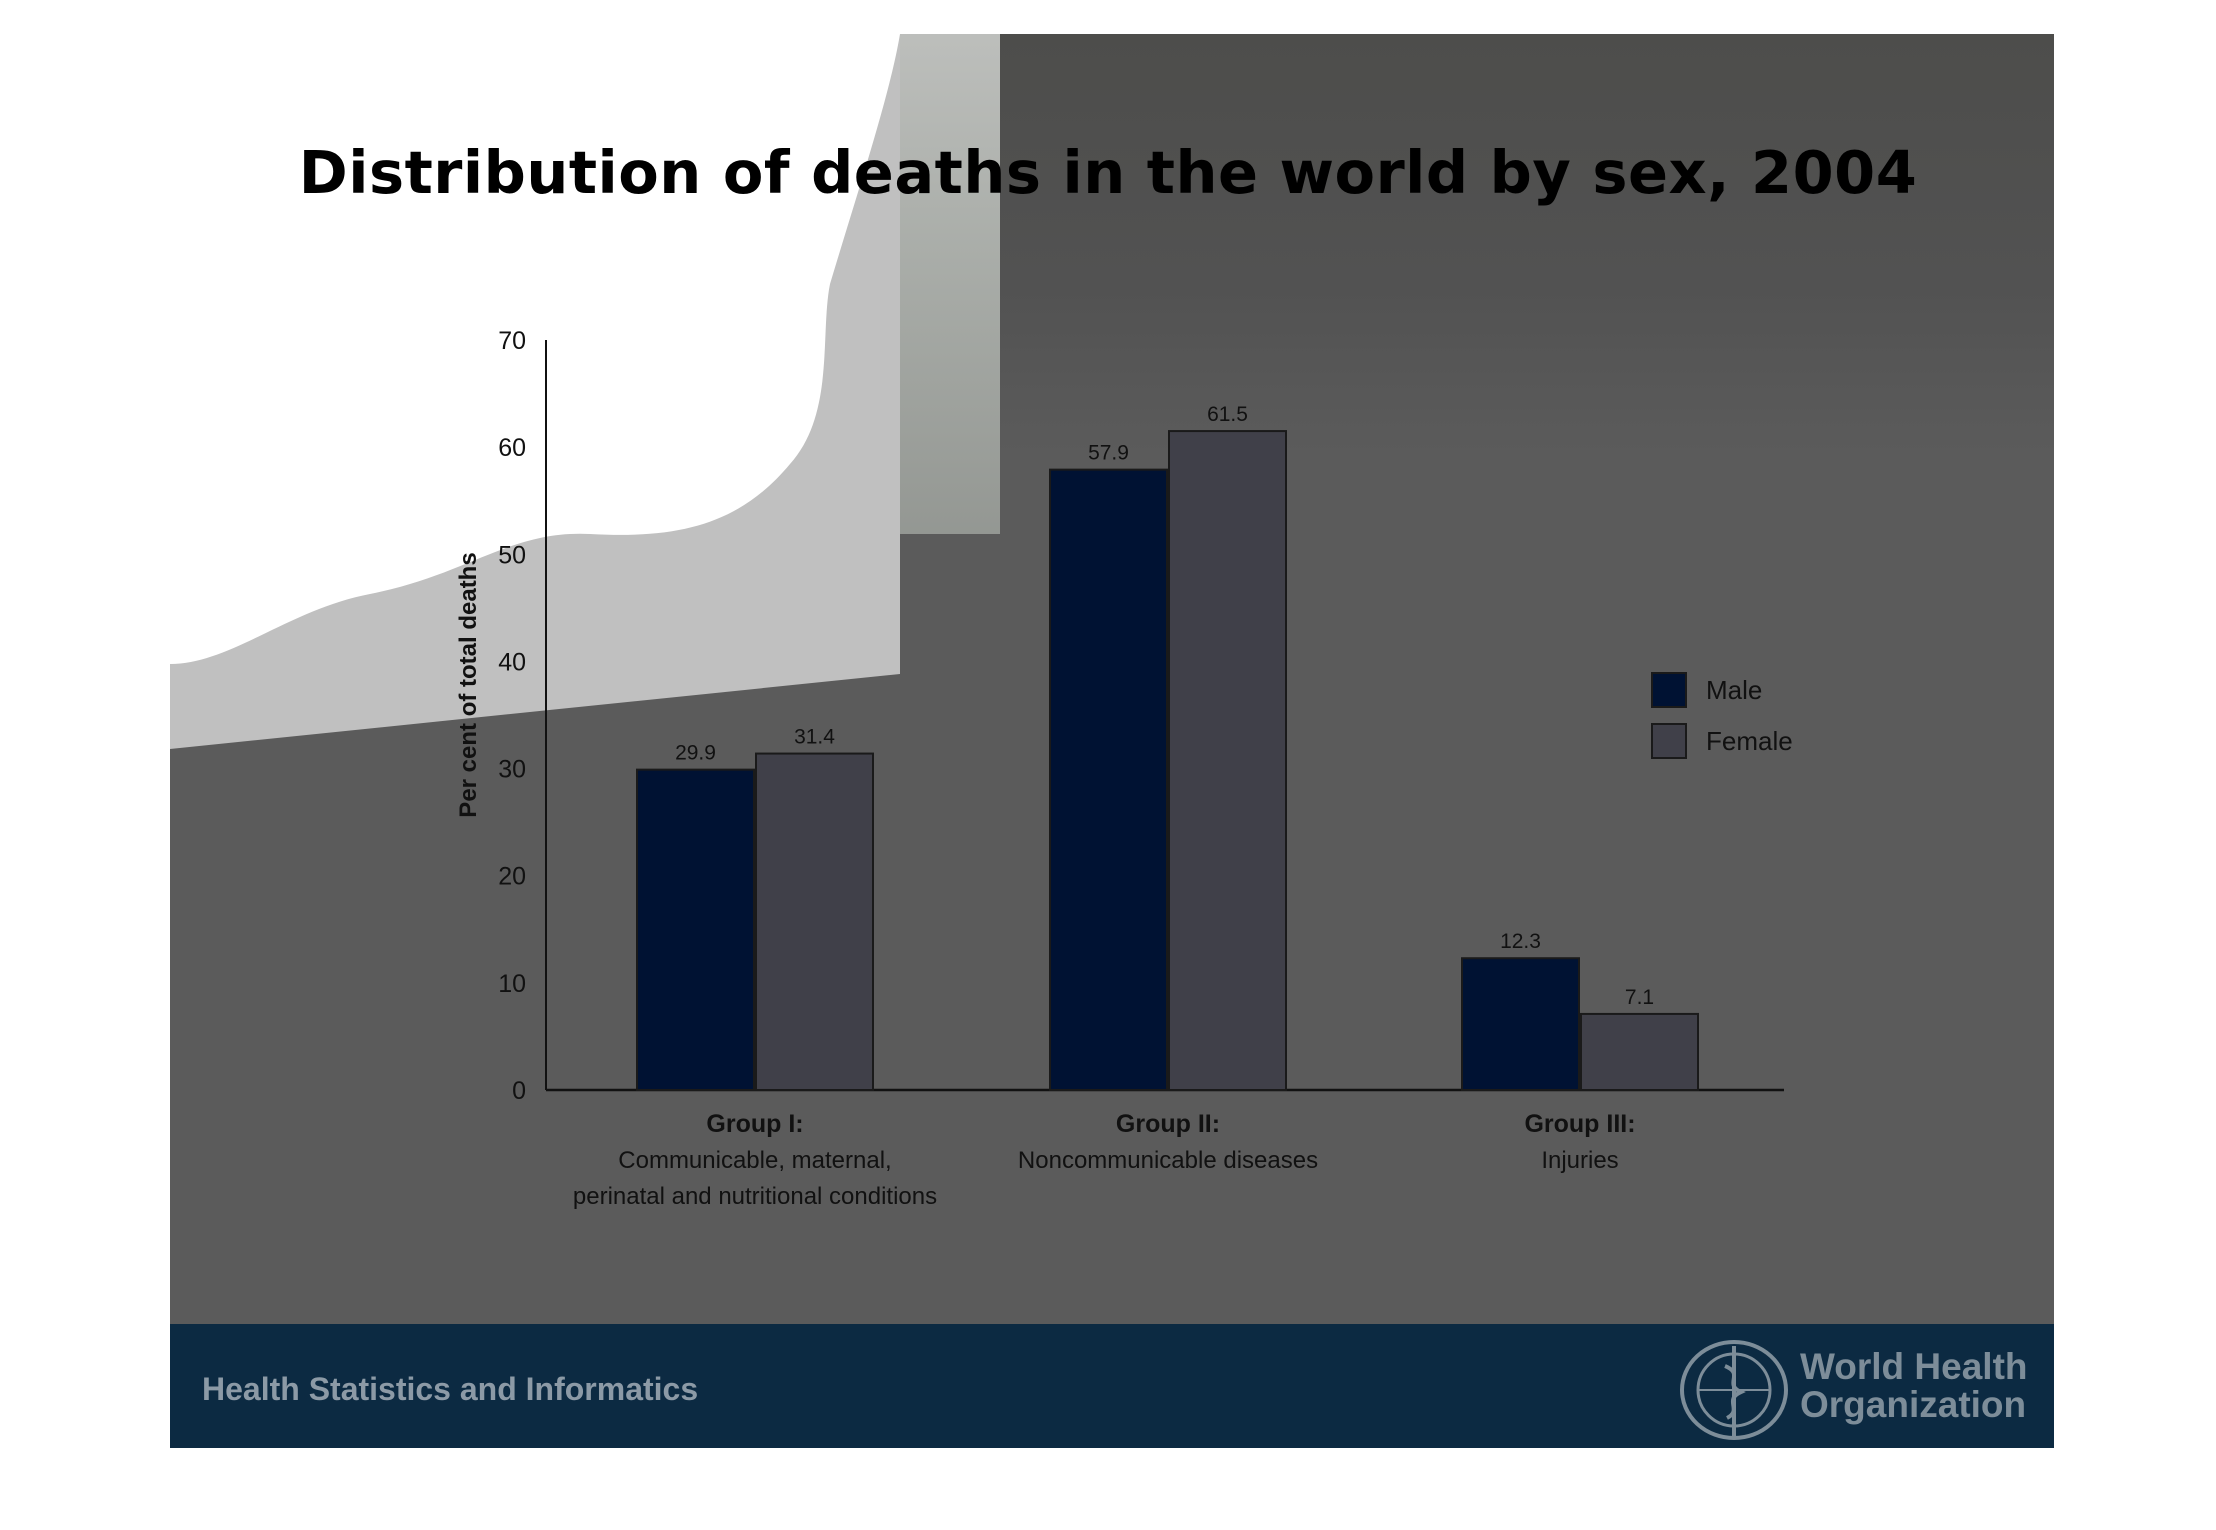  What do you see at coordinates (512, 770) in the screenshot?
I see `y-tick-label: 30` at bounding box center [512, 770].